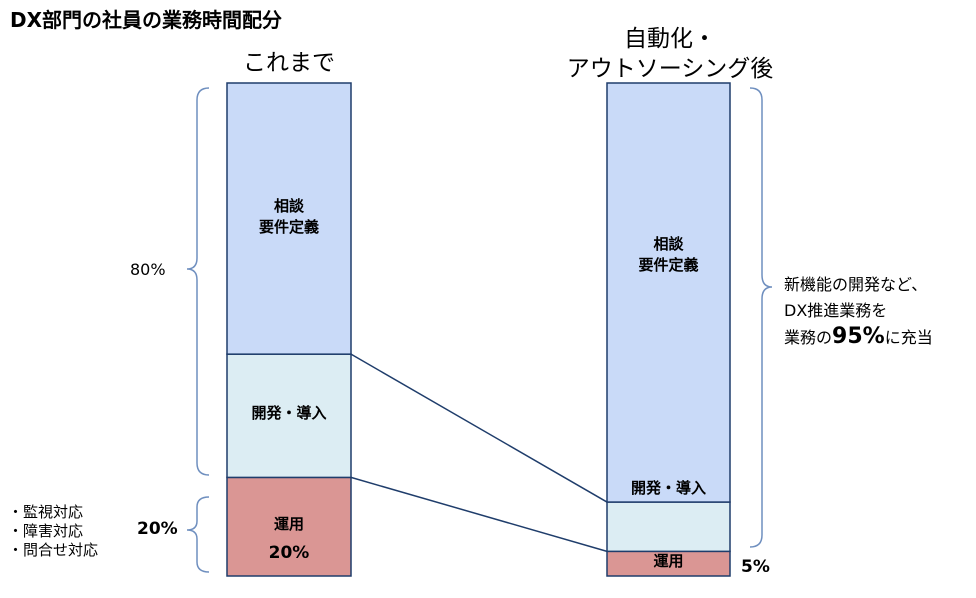  I want to click on right-note-line1: 新機能の開発など、, so click(856, 284).